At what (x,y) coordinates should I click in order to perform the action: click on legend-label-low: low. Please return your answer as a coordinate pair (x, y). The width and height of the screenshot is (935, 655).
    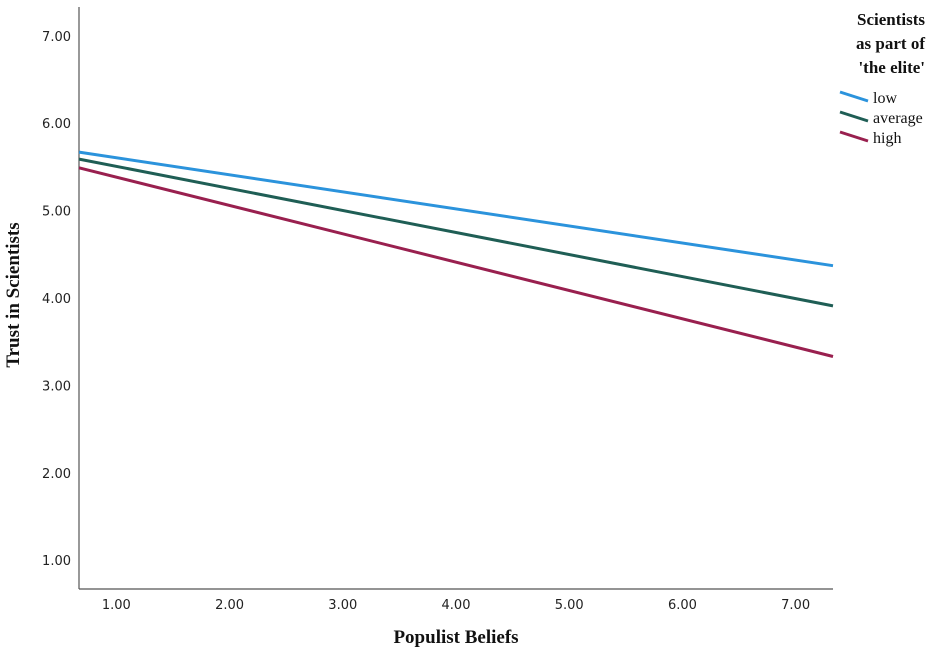
    Looking at the image, I should click on (885, 98).